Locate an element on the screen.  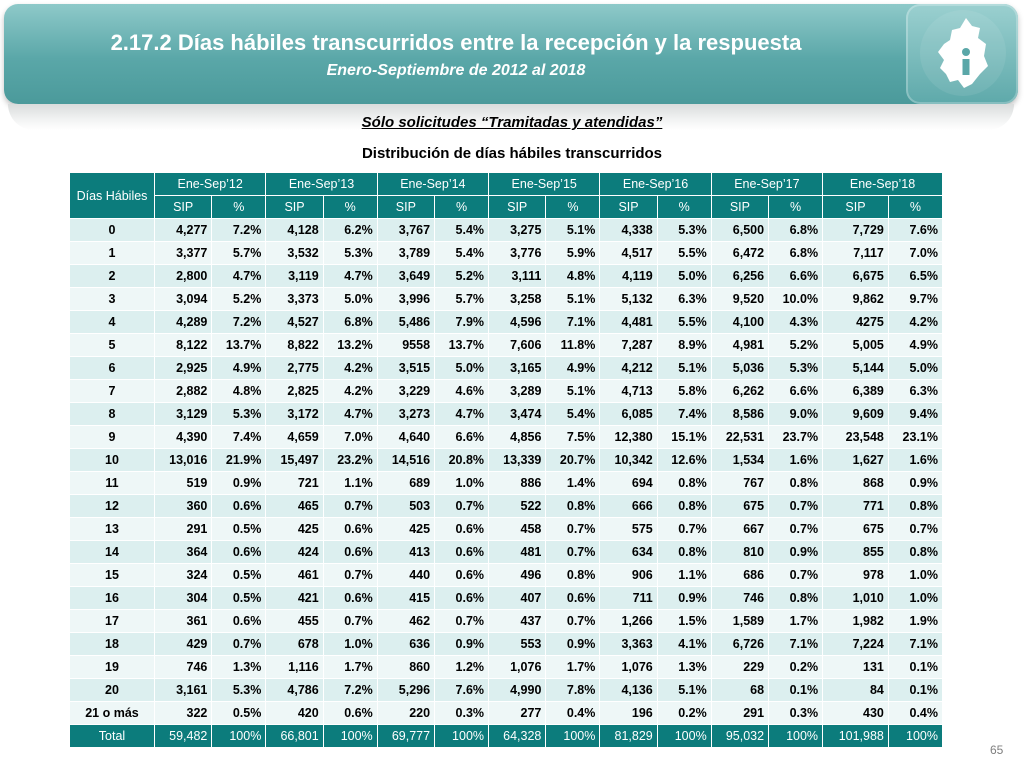
sip-cell: 860 is located at coordinates (406, 667).